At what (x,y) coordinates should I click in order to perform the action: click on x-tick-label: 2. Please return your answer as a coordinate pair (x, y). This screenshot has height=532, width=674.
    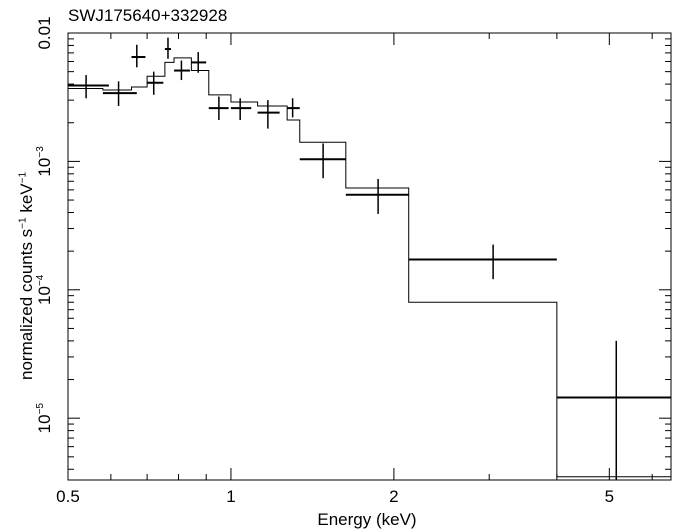
    Looking at the image, I should click on (393, 496).